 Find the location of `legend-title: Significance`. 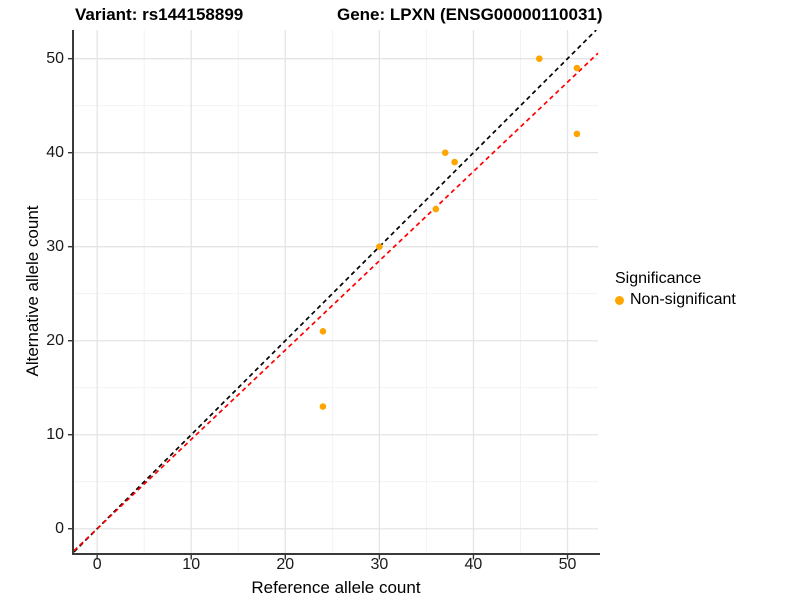

legend-title: Significance is located at coordinates (658, 278).